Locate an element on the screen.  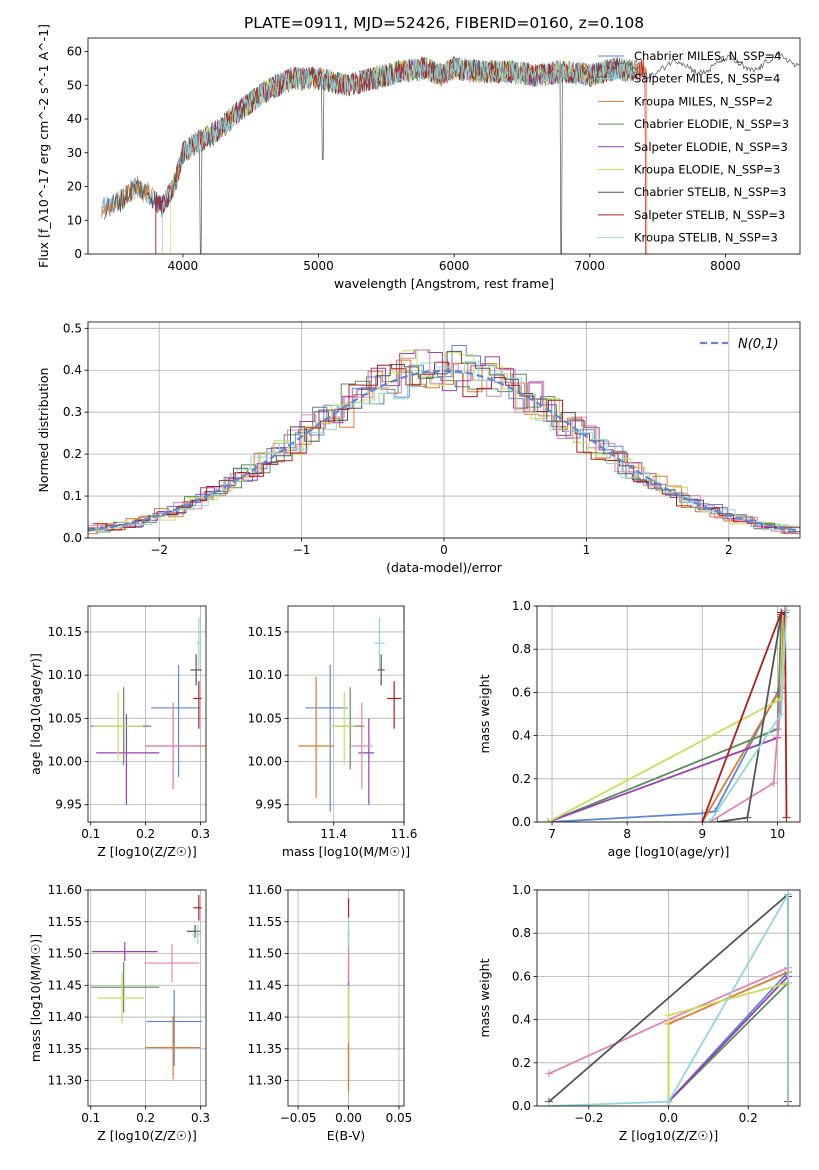
x-axis-label: (data-model)/error is located at coordinates (444, 567).